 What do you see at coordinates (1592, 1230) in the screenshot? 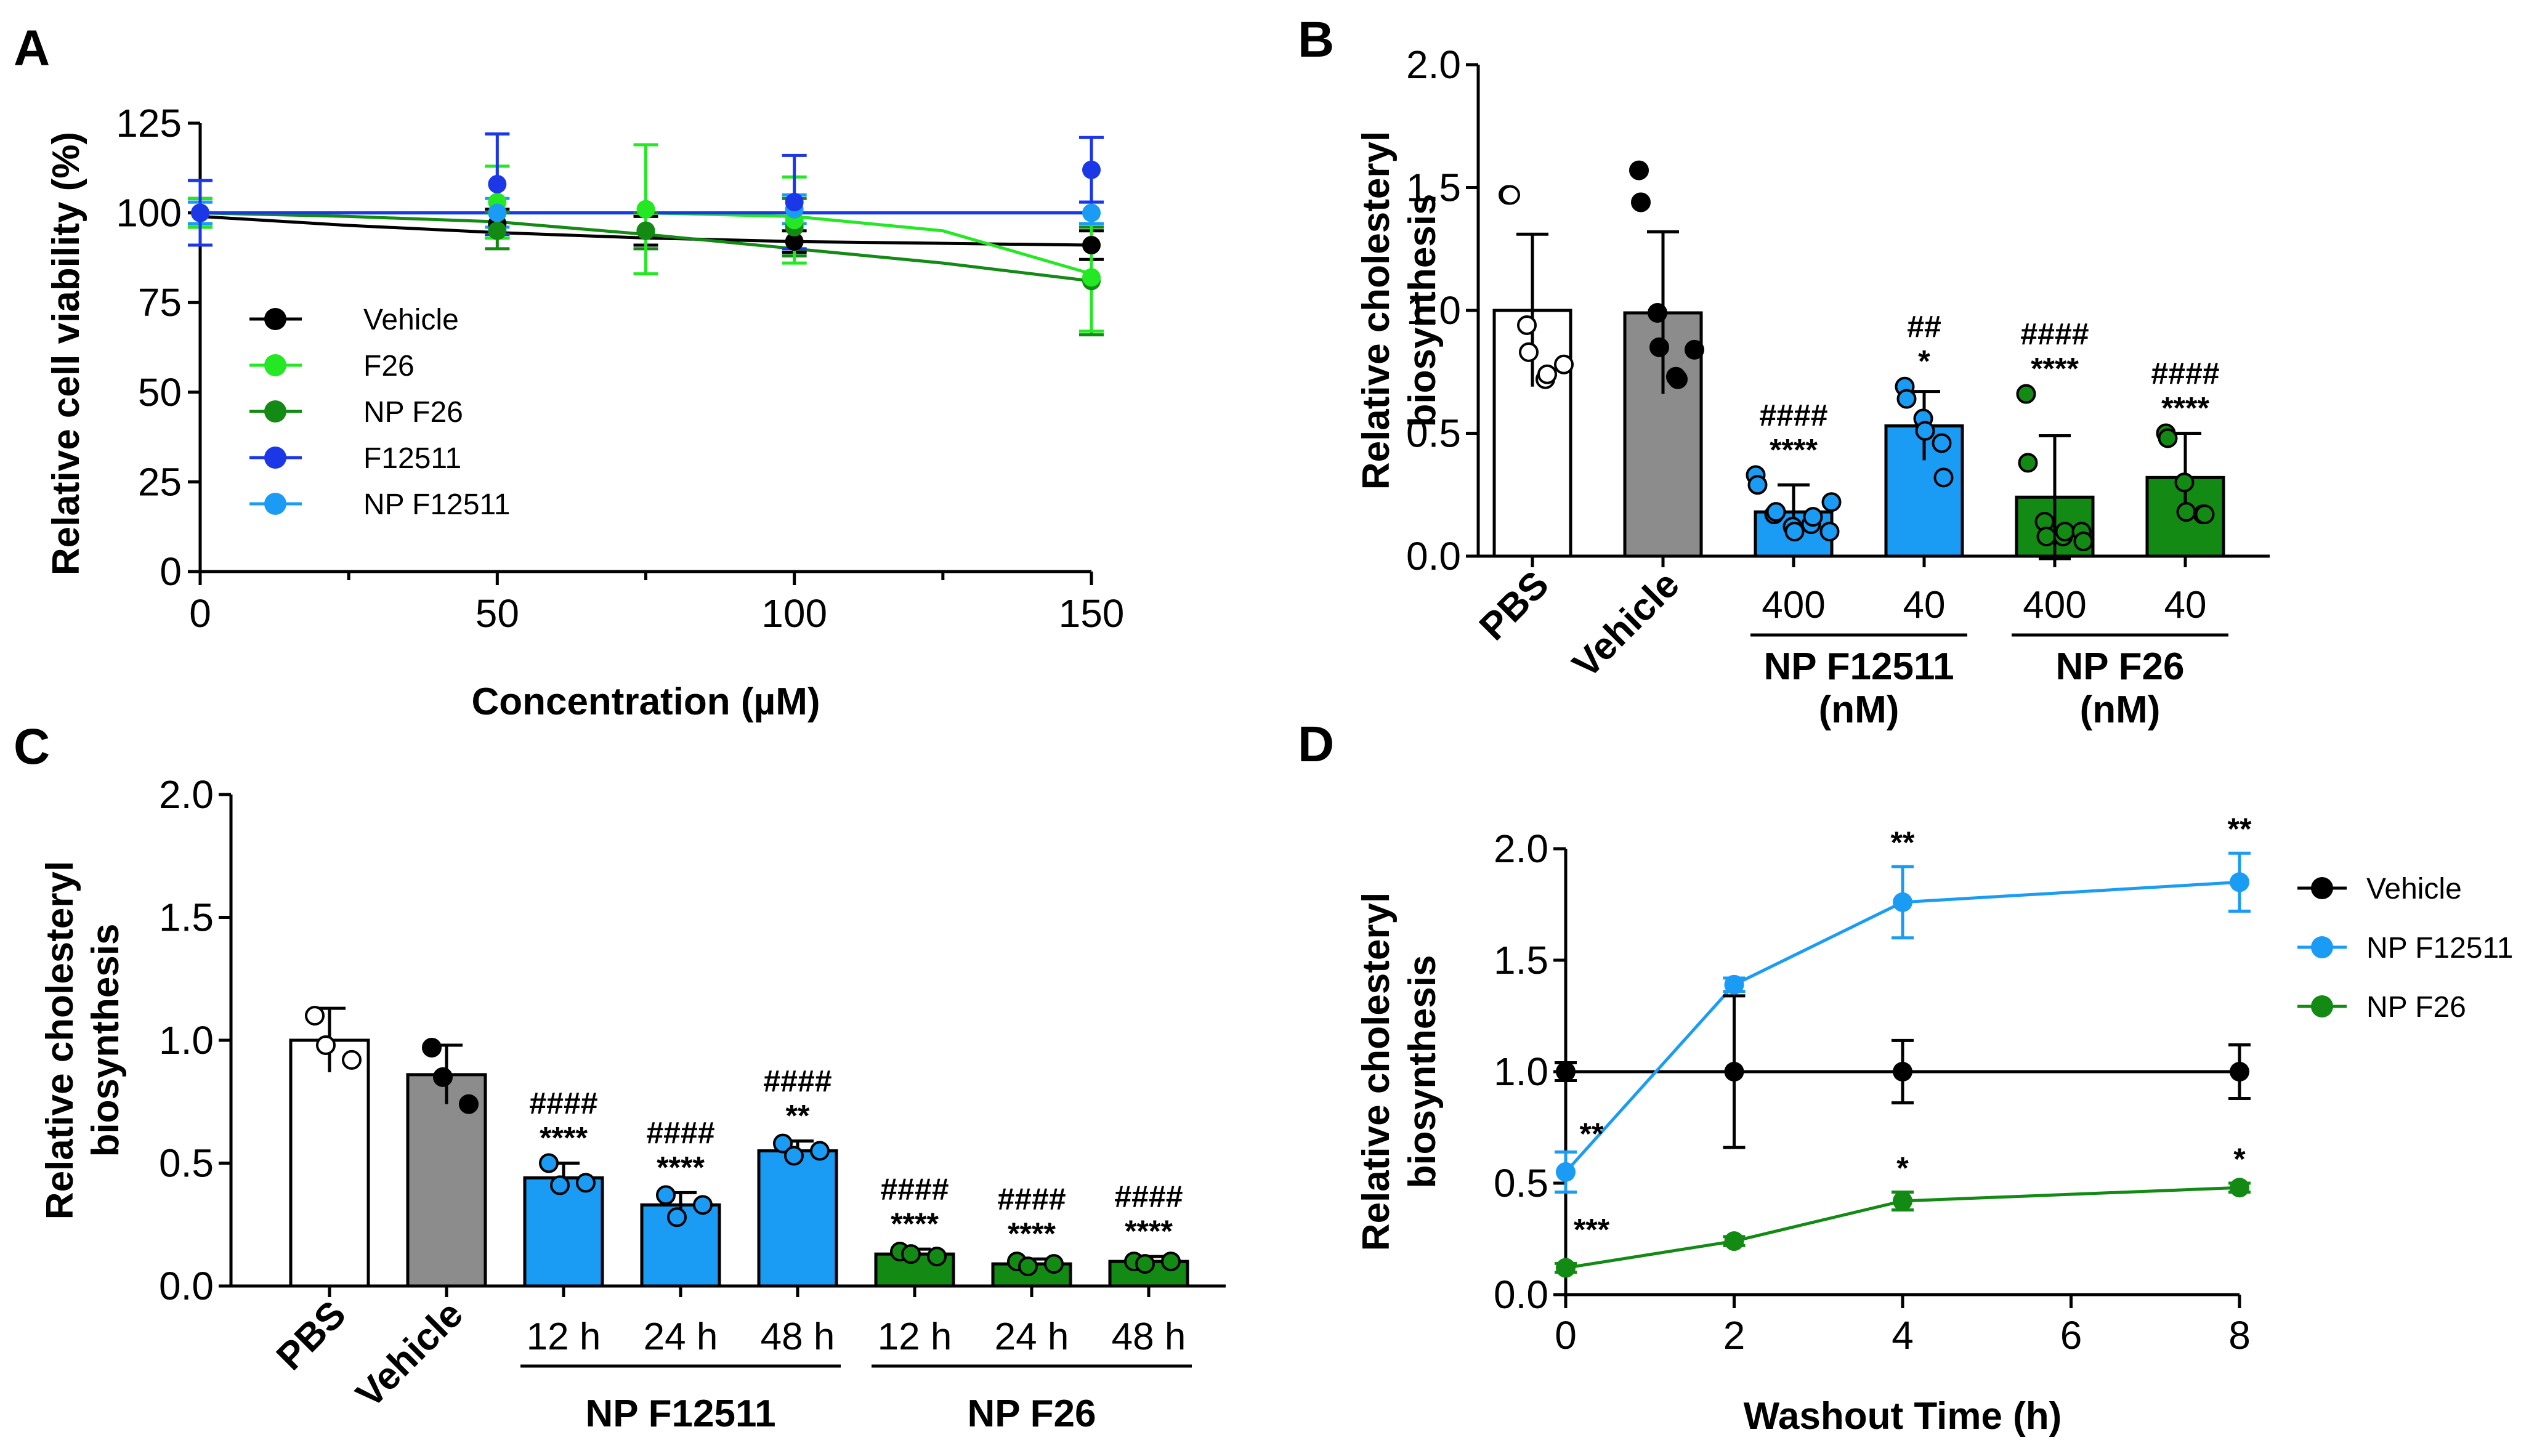
I see `significance-label: ***` at bounding box center [1592, 1230].